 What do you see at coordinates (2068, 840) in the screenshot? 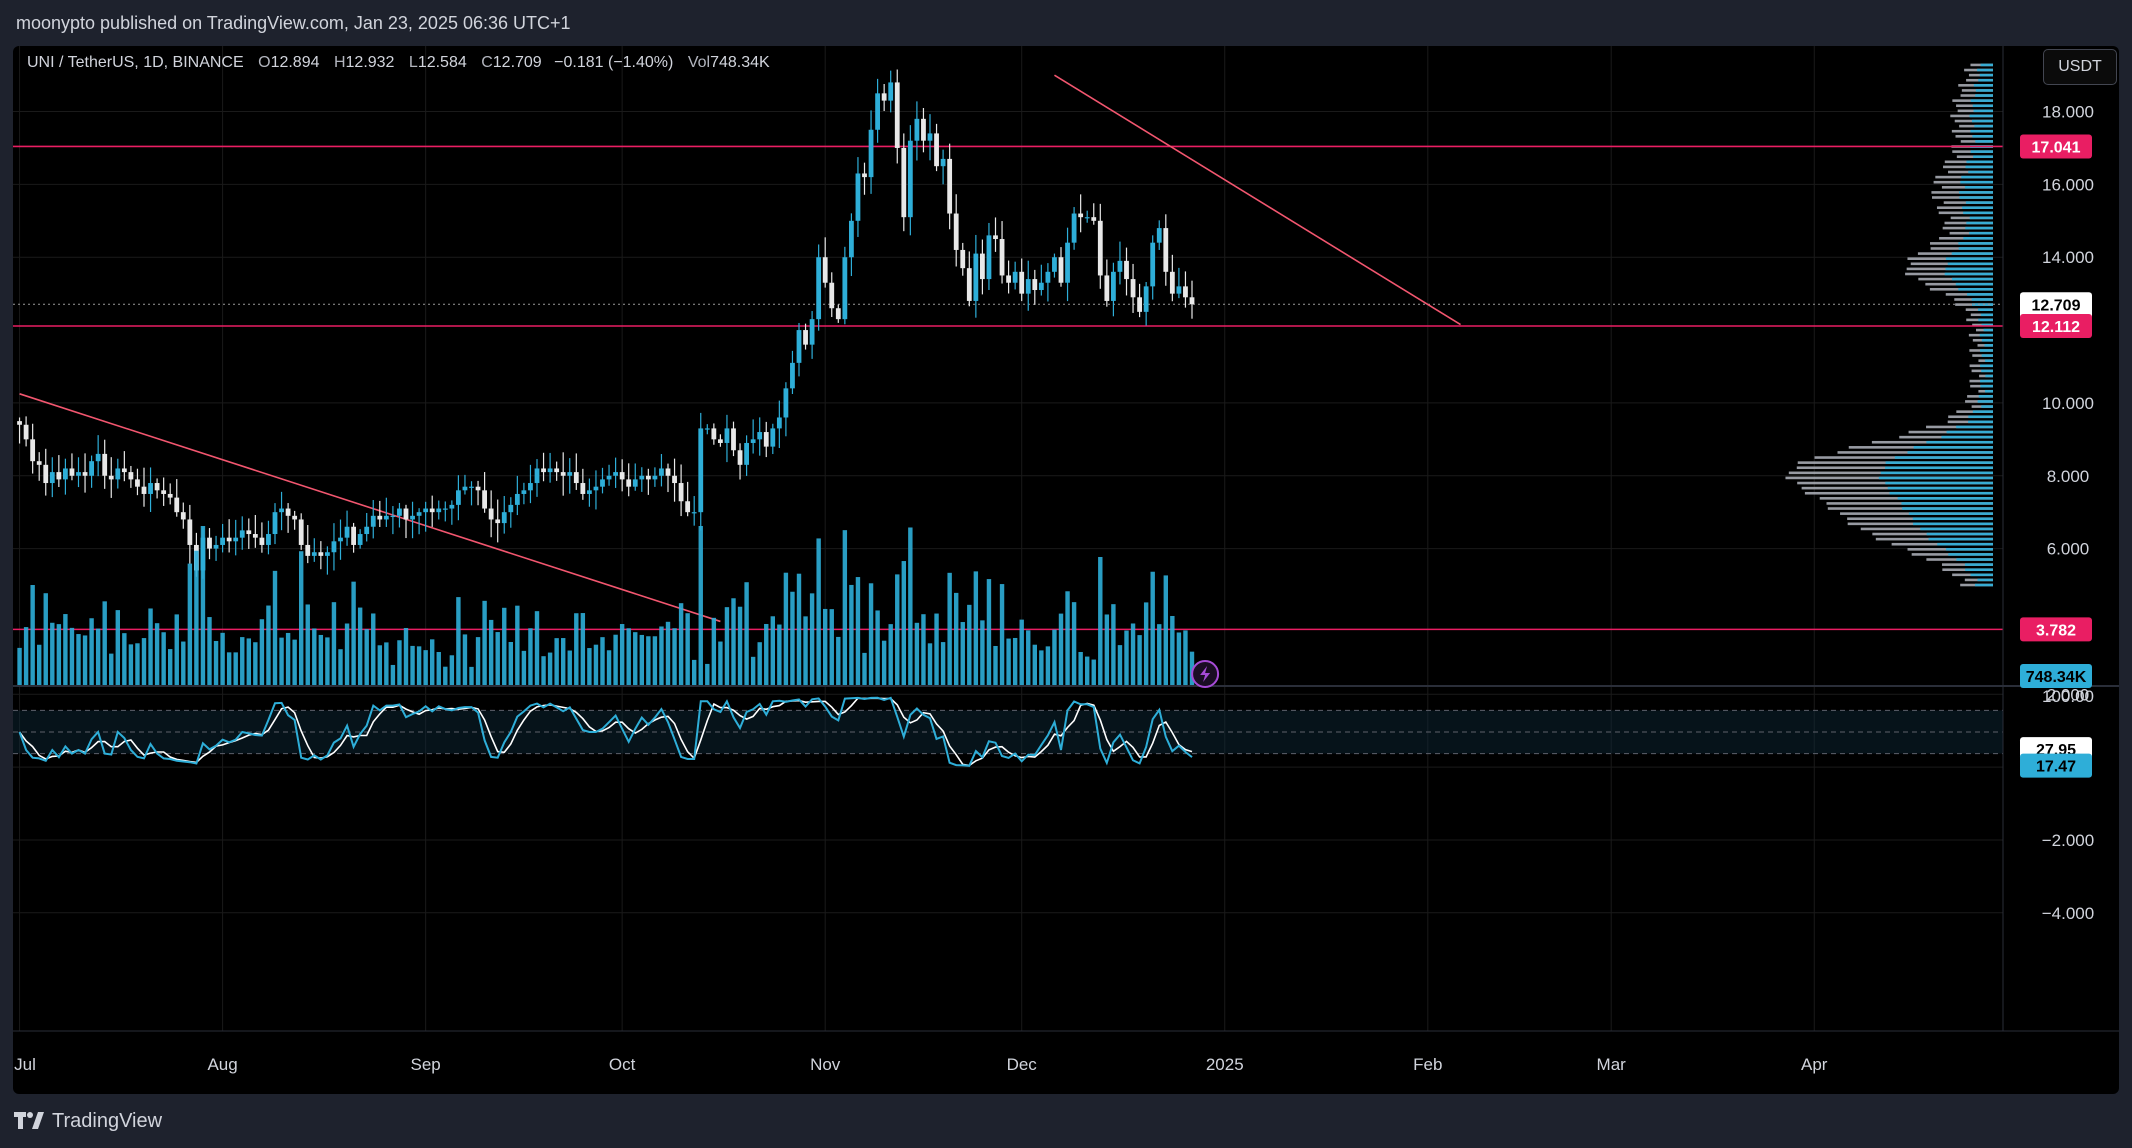
I see `price-tick-label: −2.000` at bounding box center [2068, 840].